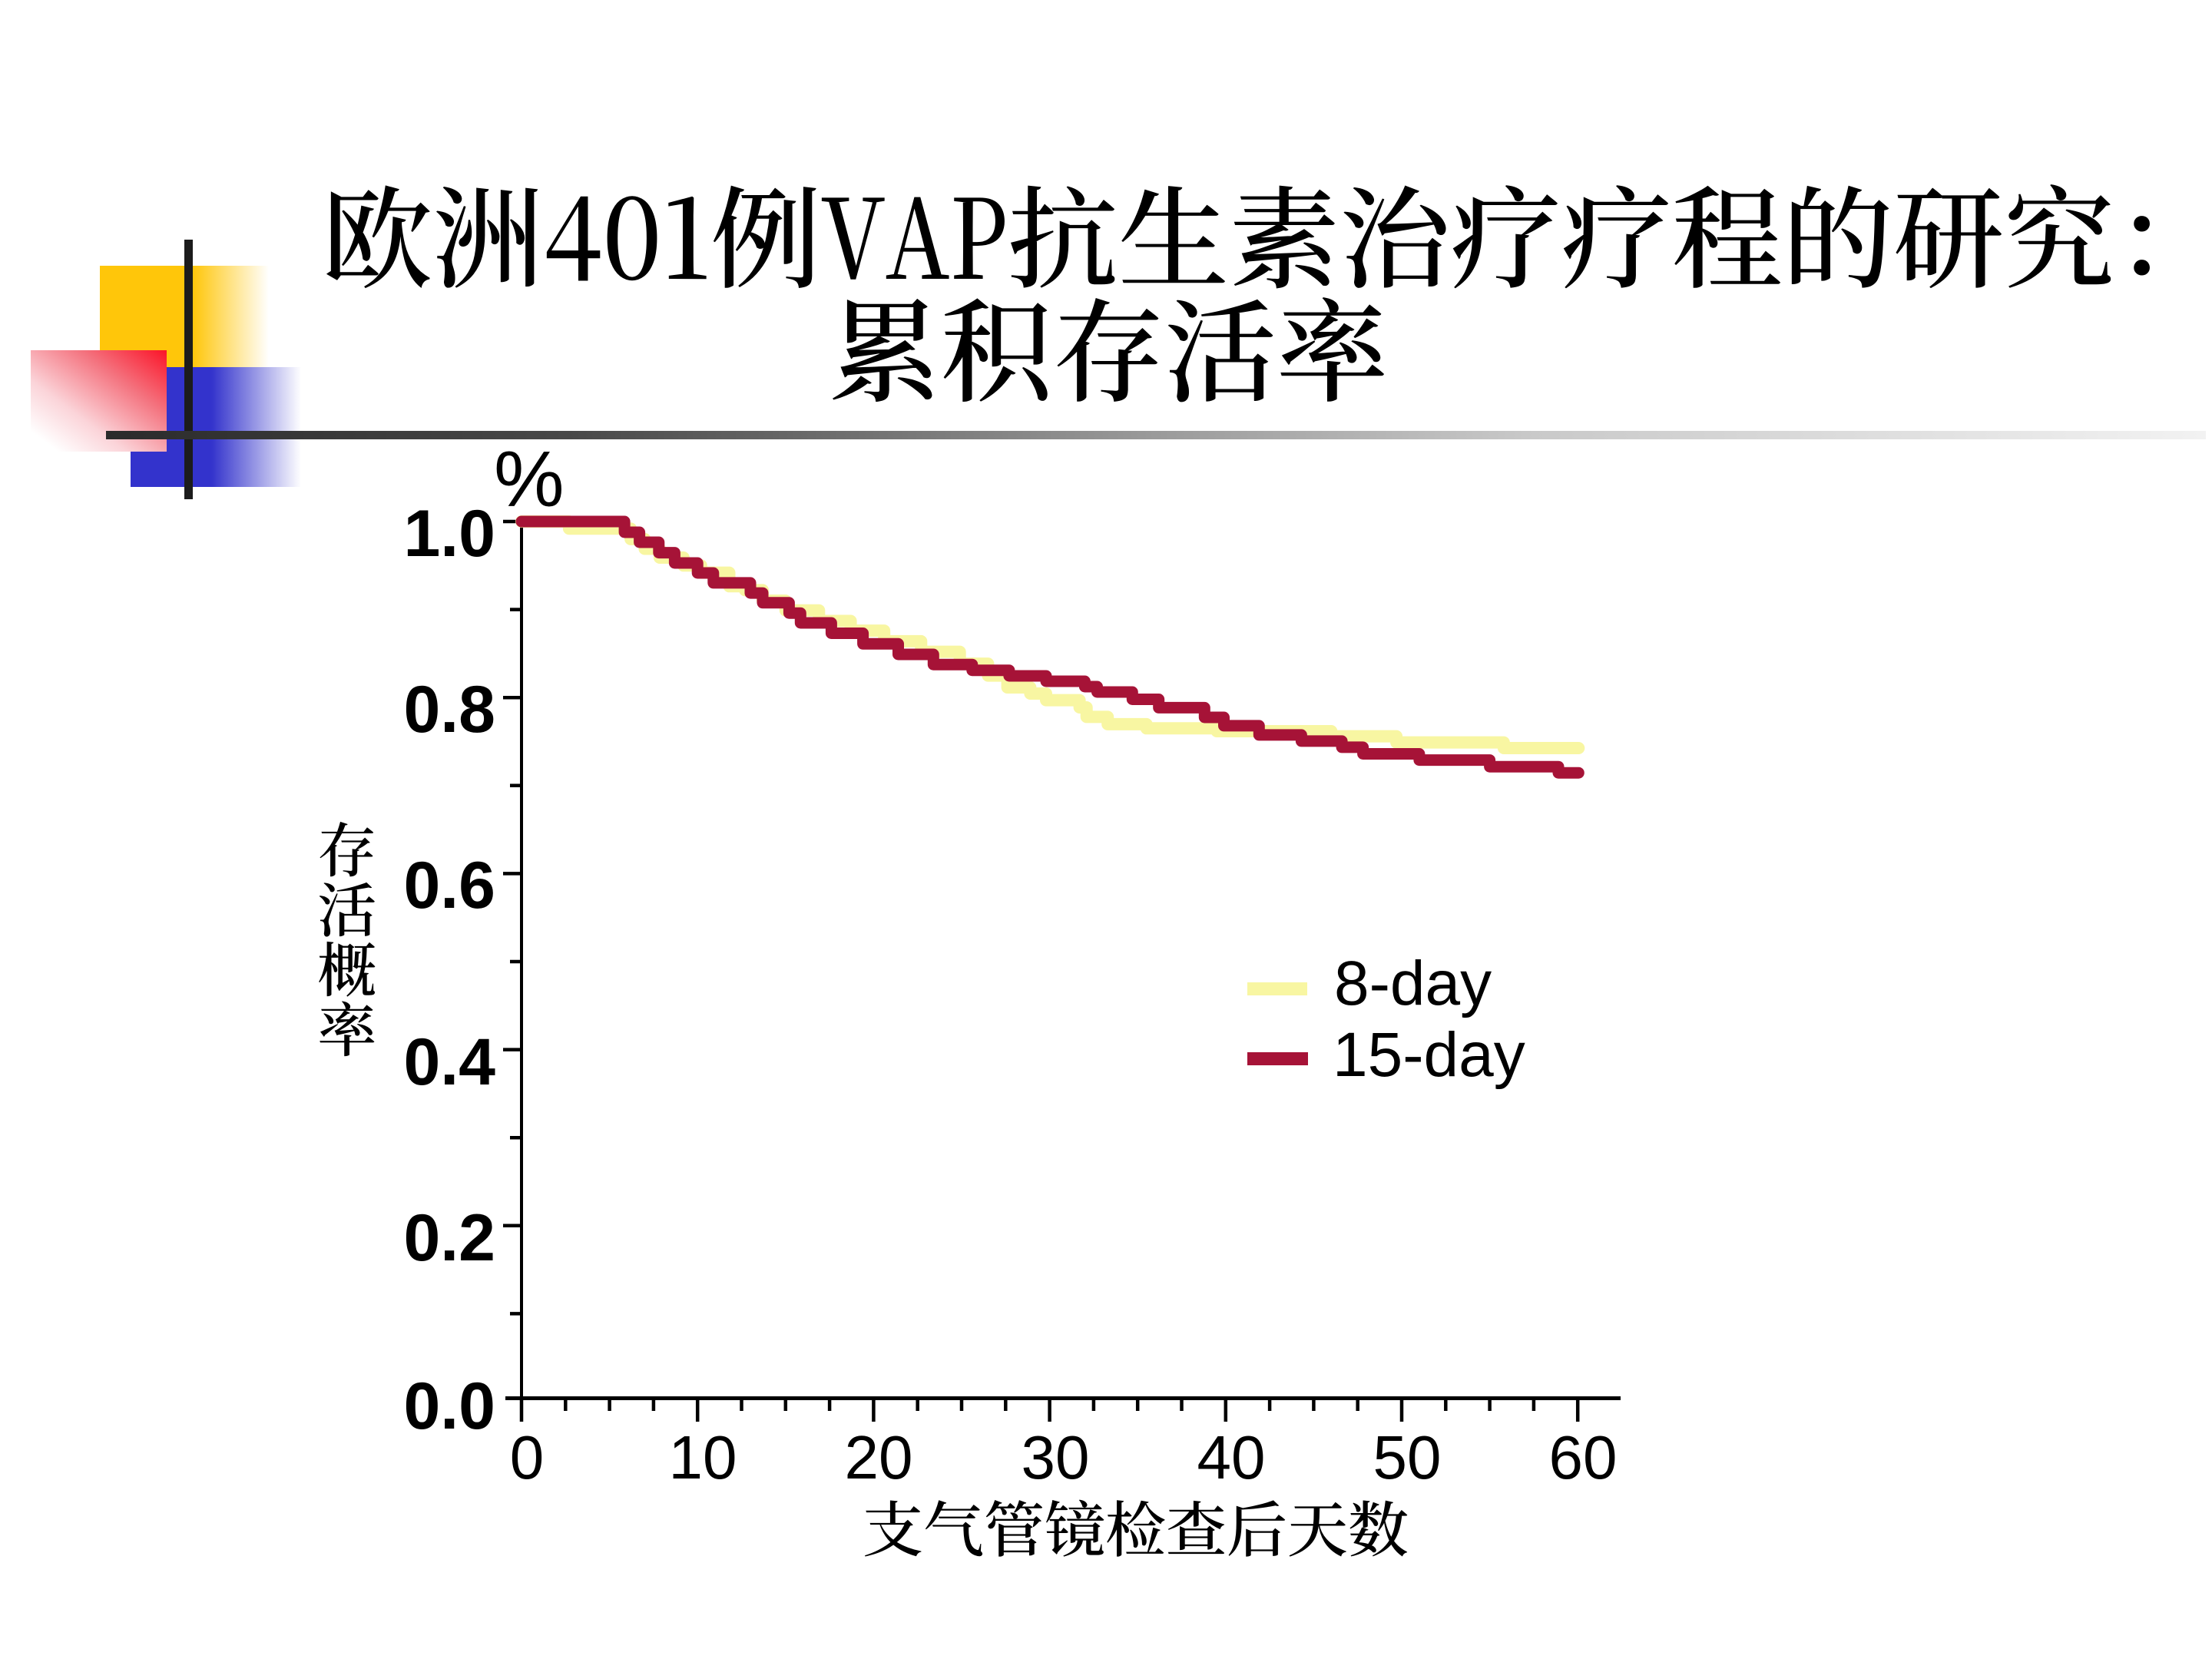  Describe the element at coordinates (1231, 1457) in the screenshot. I see `svg-text: 40` at that location.